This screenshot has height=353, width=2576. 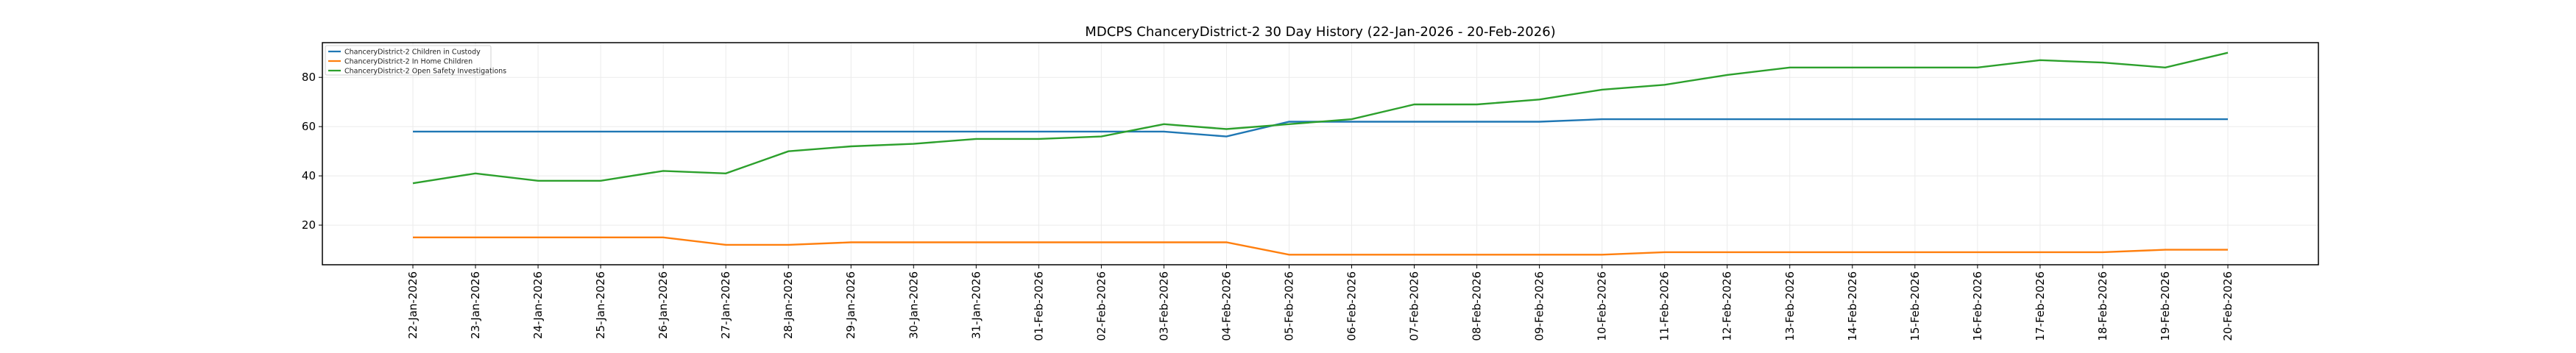 I want to click on x-tick-label: 01-Feb-2026, so click(x=1038, y=306).